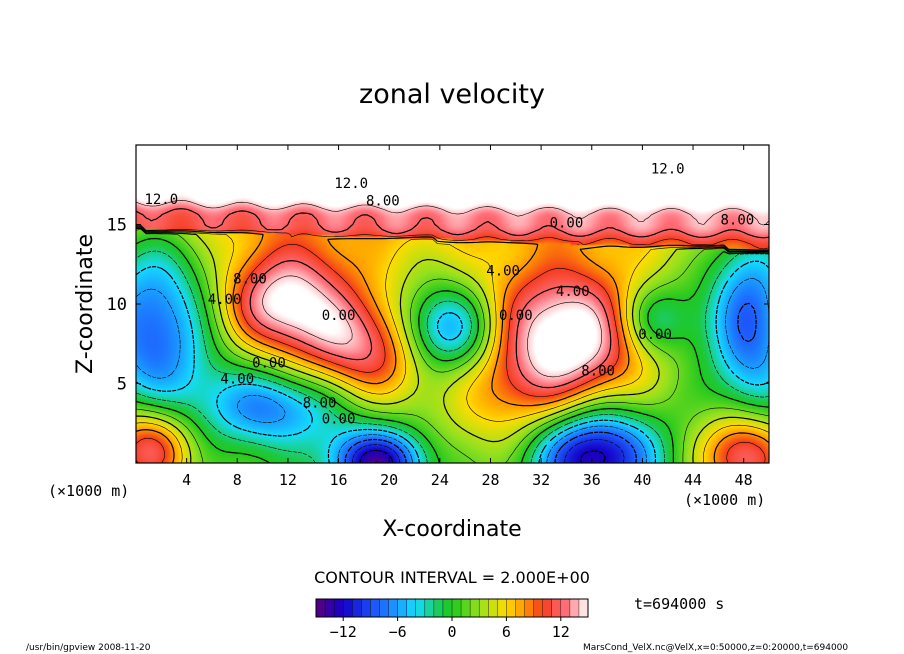 Image resolution: width=904 pixels, height=654 pixels. I want to click on time-label: t=694000 s, so click(679, 604).